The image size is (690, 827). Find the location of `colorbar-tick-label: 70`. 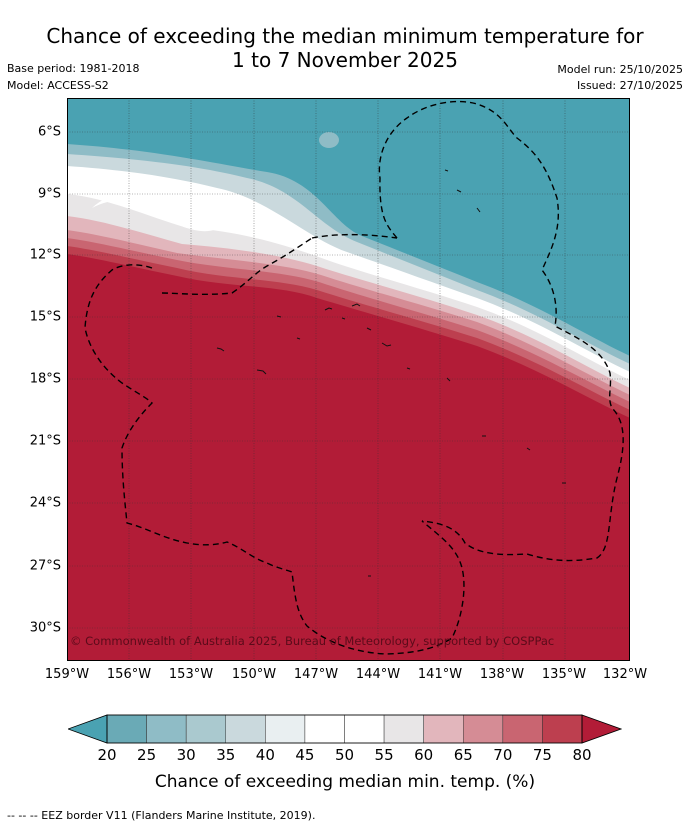

colorbar-tick-label: 70 is located at coordinates (503, 755).